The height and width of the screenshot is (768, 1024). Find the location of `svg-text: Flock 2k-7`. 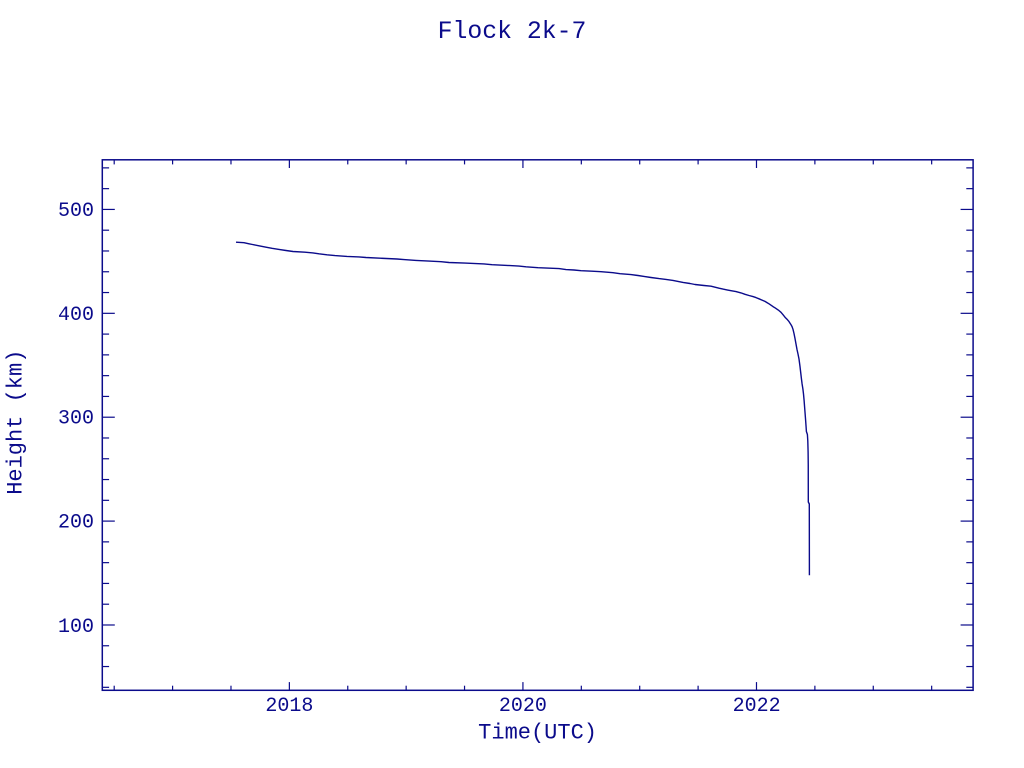

svg-text: Flock 2k-7 is located at coordinates (512, 32).